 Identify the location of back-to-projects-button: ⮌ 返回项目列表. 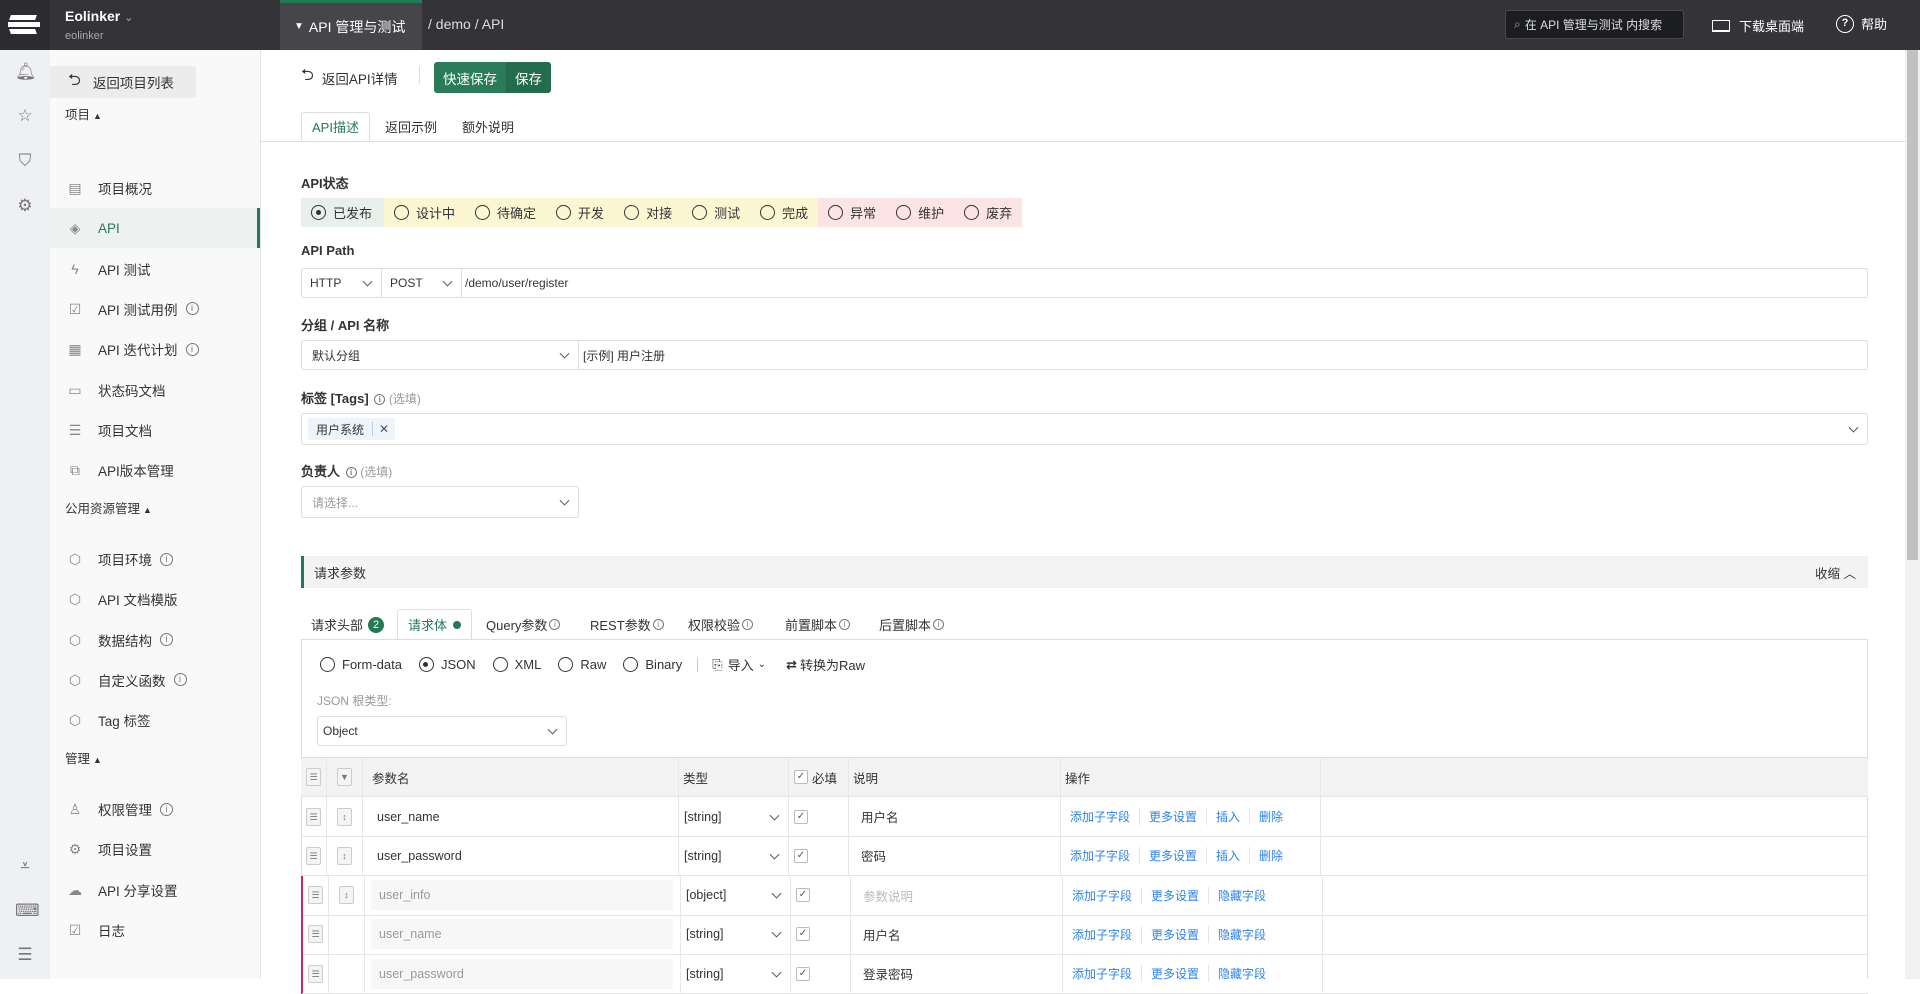
(123, 82).